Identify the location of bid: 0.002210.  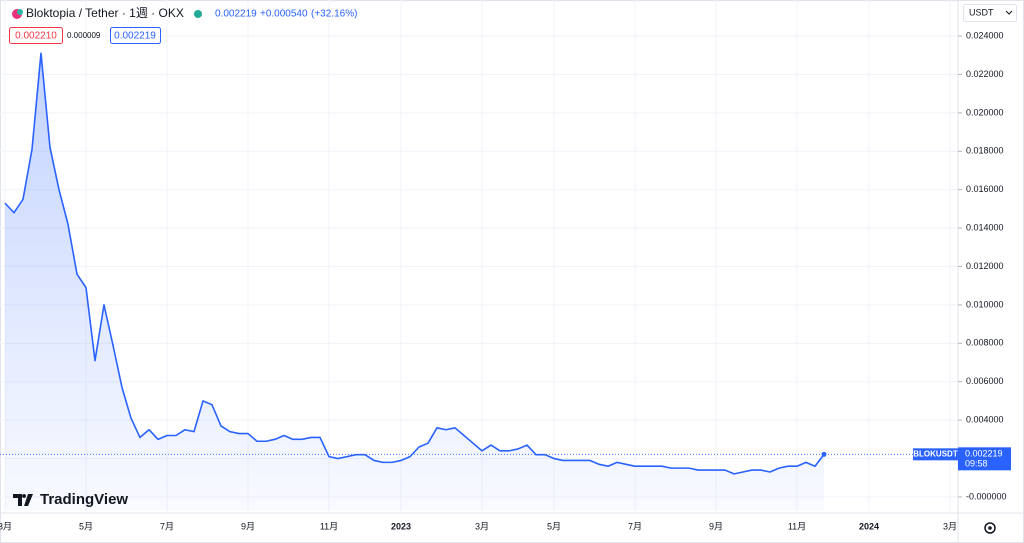
(36, 36).